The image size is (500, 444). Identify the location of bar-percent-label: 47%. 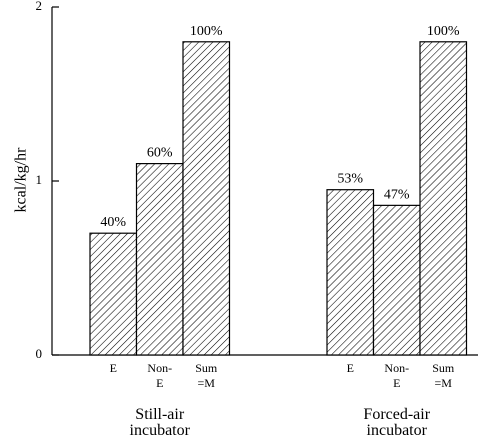
(397, 194).